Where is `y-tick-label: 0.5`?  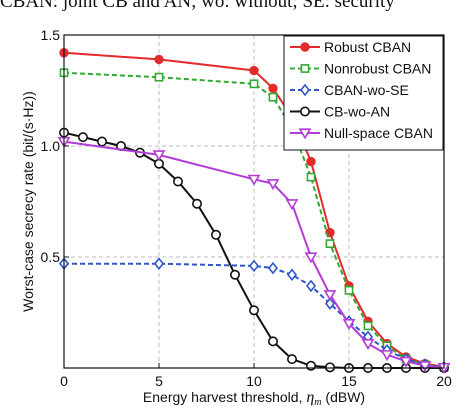
y-tick-label: 0.5 is located at coordinates (51, 257).